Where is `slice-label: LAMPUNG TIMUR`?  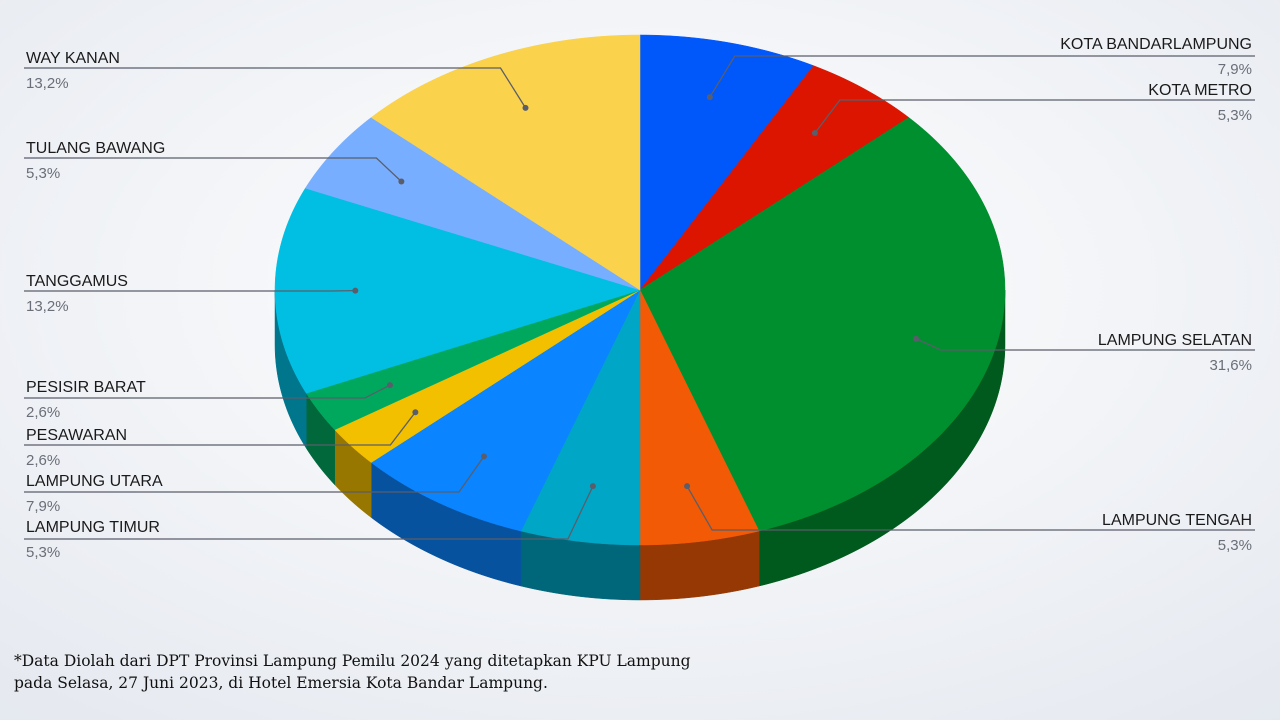 slice-label: LAMPUNG TIMUR is located at coordinates (93, 527).